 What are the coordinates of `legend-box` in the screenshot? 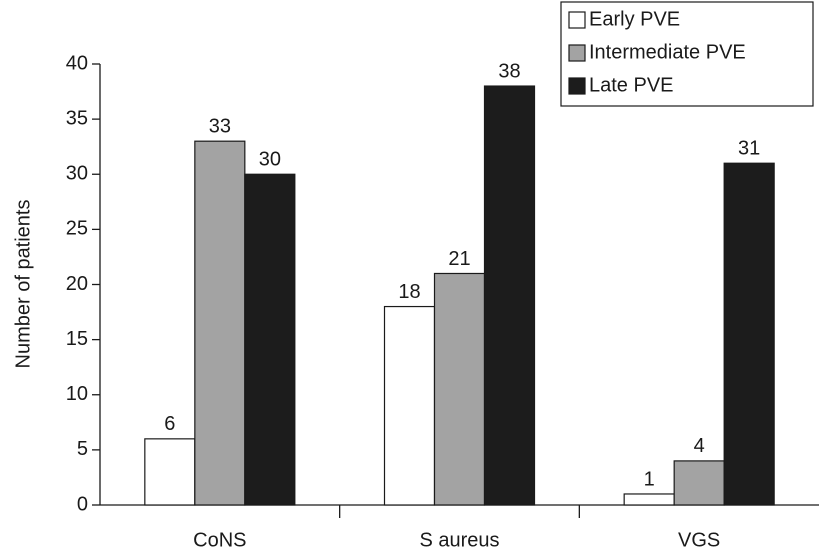 It's located at (687, 54).